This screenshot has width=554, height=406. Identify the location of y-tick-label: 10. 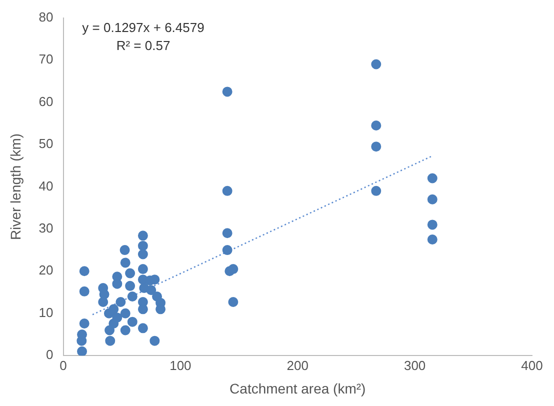
(46, 312).